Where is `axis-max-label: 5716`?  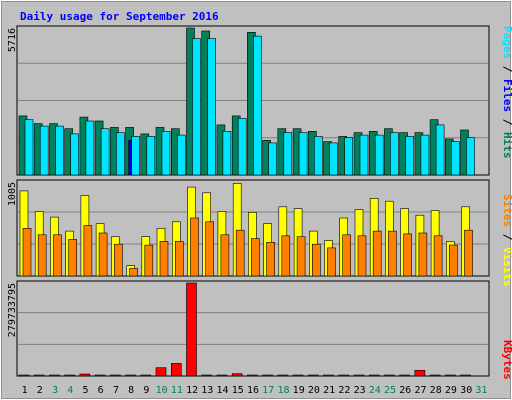 axis-max-label: 5716 is located at coordinates (12, 40).